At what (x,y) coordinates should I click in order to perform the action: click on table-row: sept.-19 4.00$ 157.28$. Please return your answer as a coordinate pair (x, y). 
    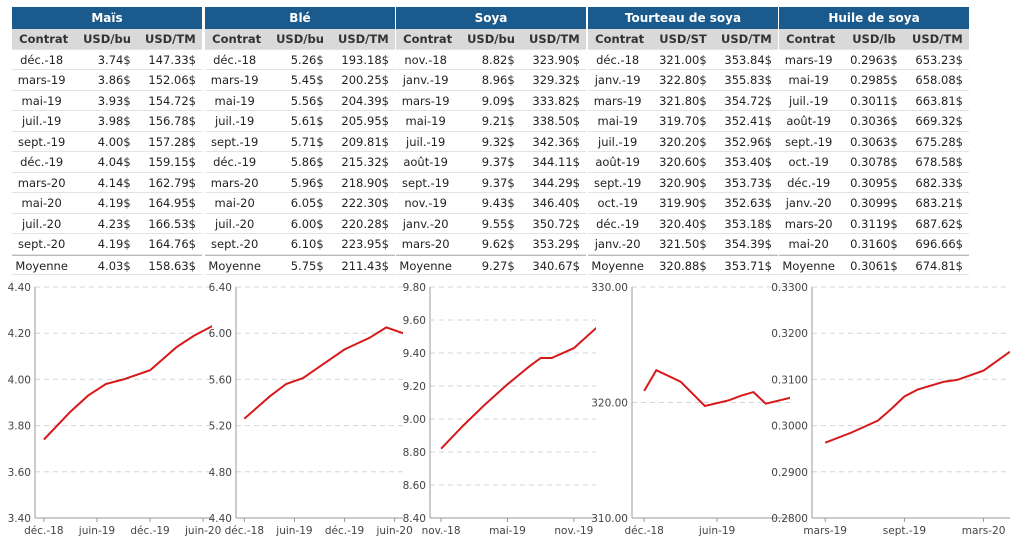
    Looking at the image, I should click on (107, 142).